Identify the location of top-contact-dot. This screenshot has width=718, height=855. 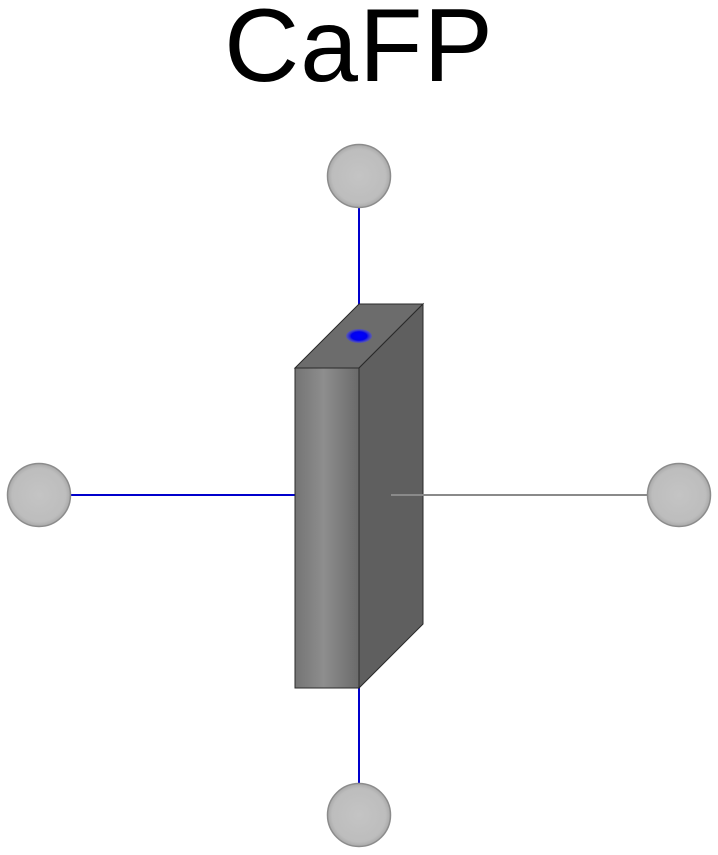
(359, 336).